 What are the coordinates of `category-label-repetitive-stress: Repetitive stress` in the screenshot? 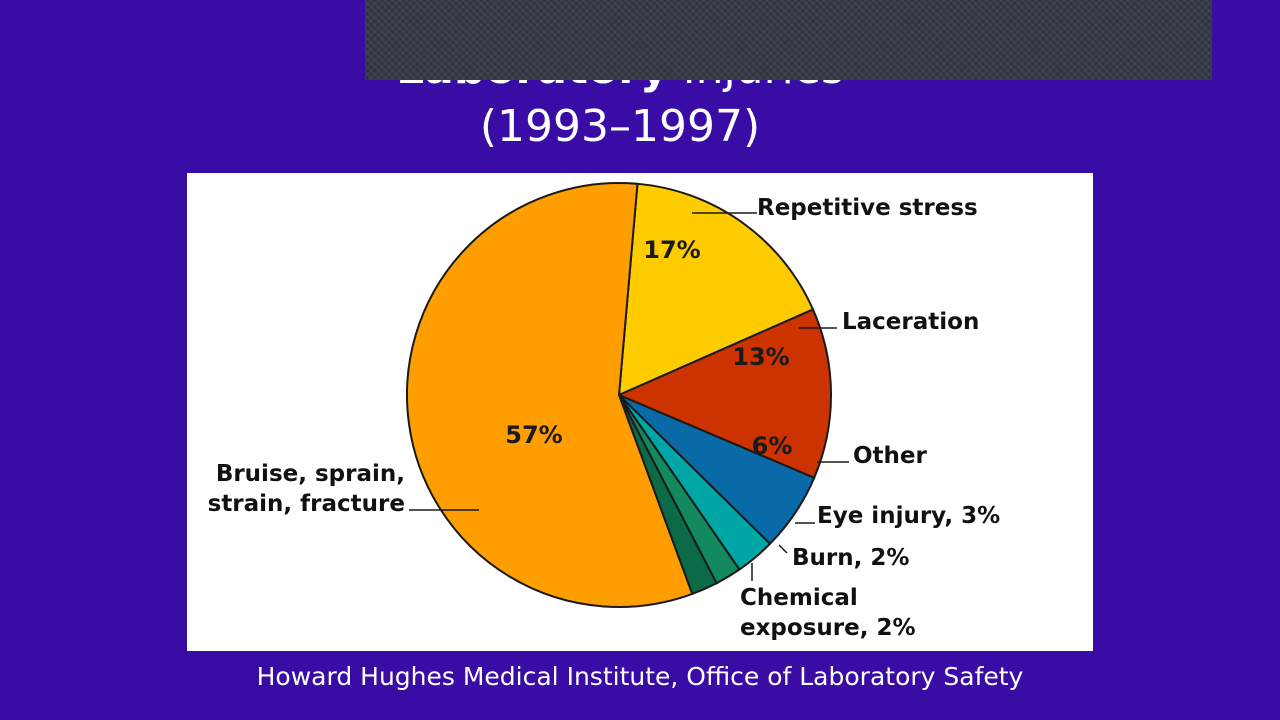 It's located at (867, 208).